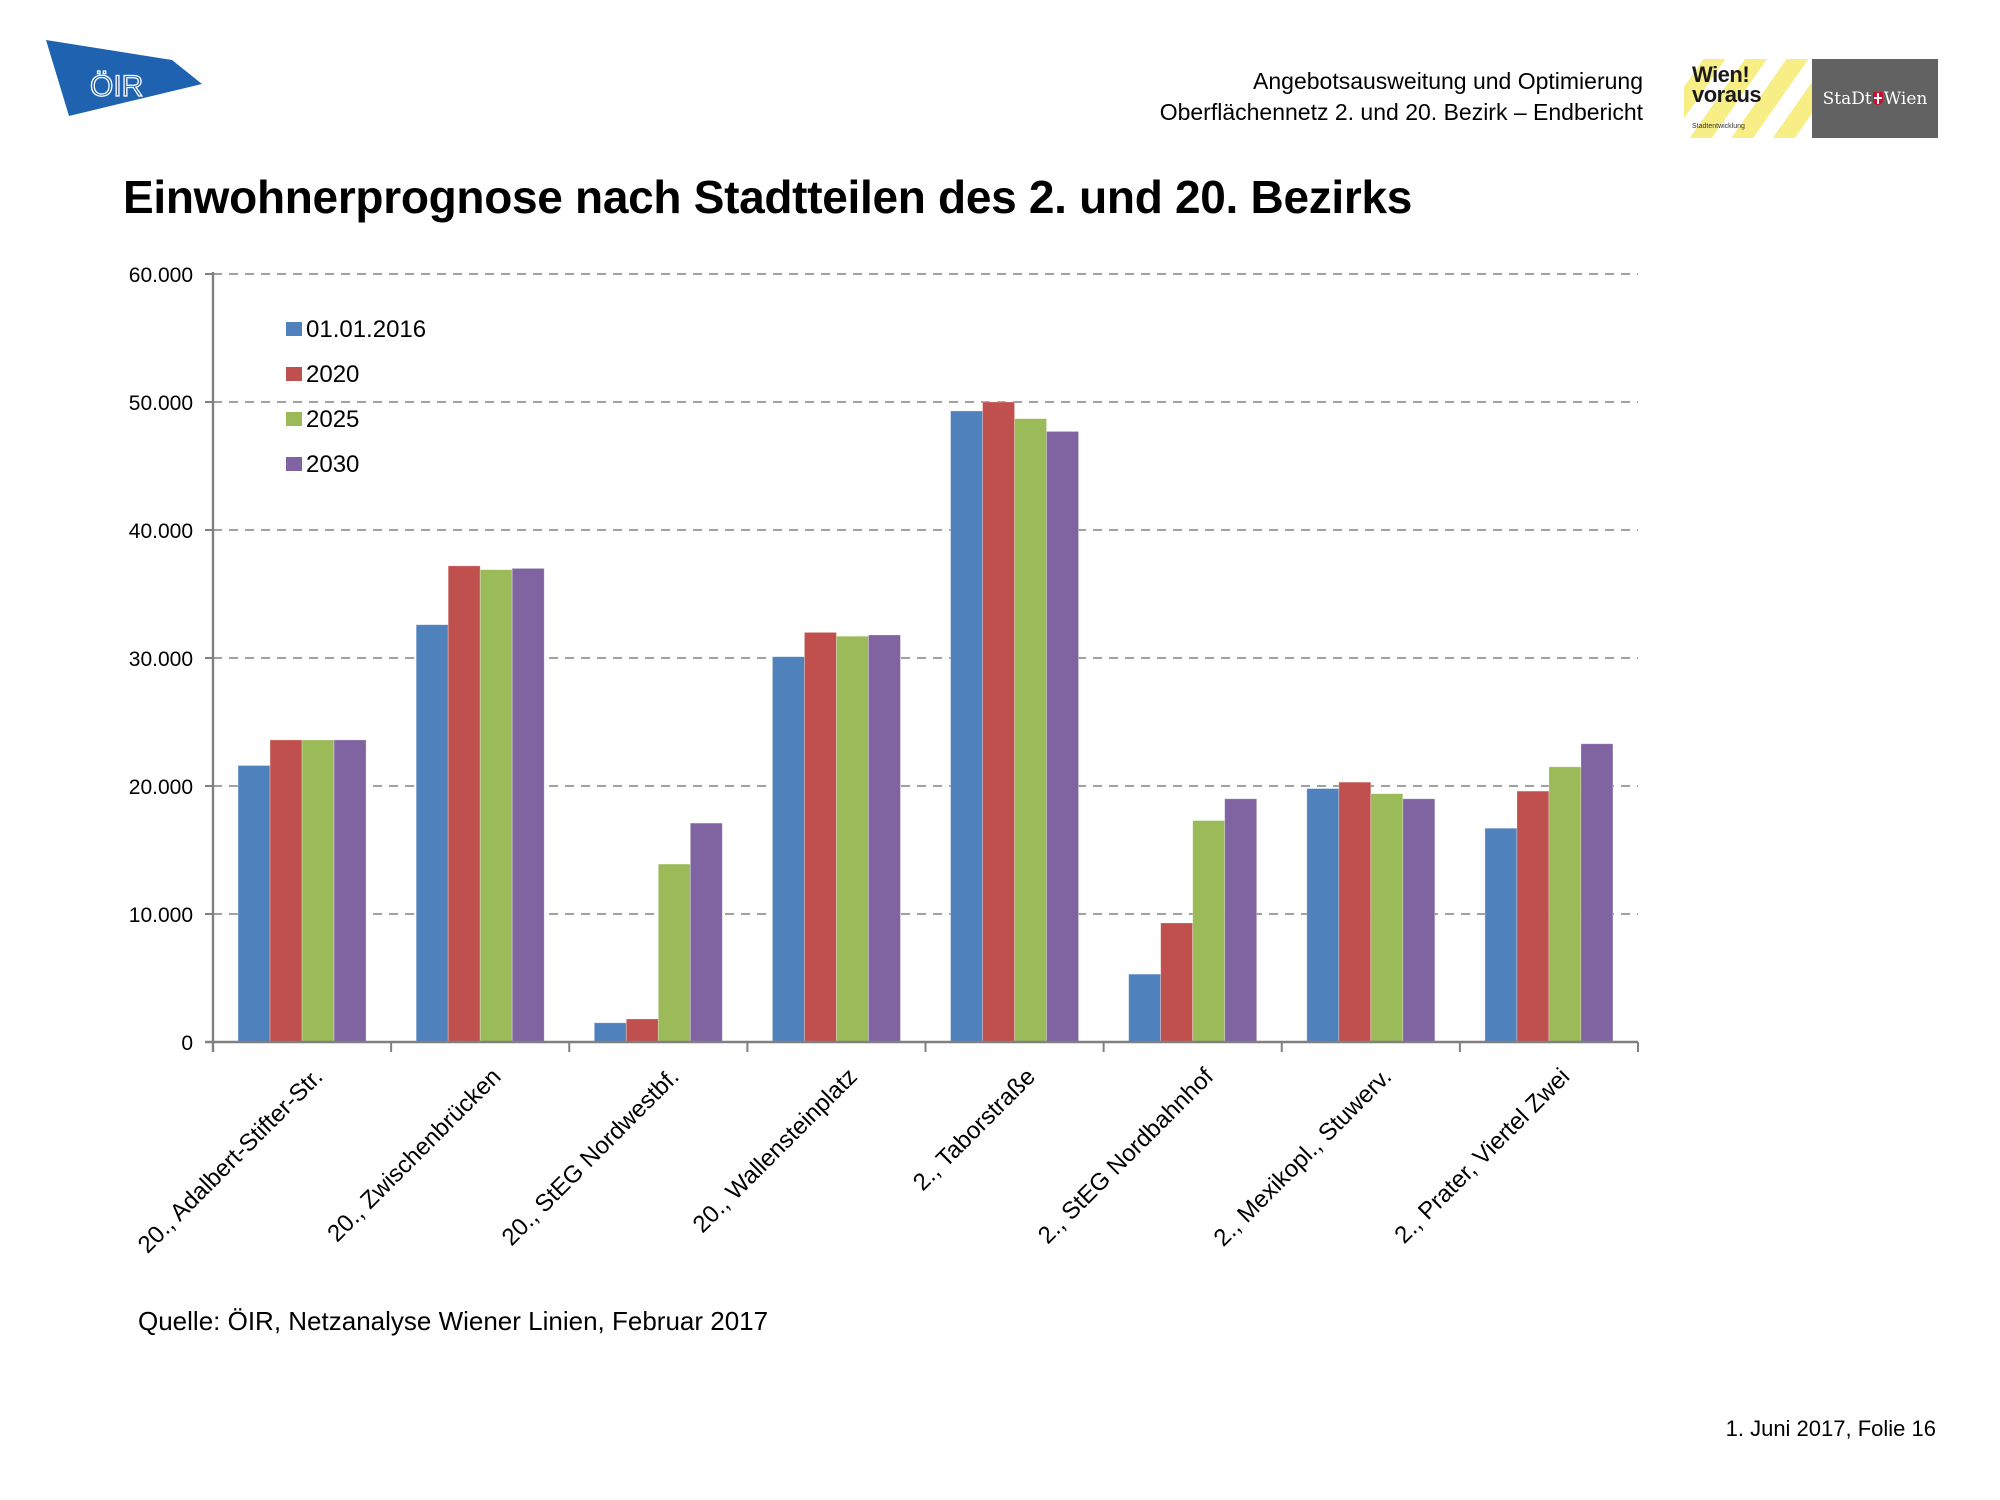  I want to click on report-title-line1: Angebotsausweitung und Optimierung, so click(1448, 81).